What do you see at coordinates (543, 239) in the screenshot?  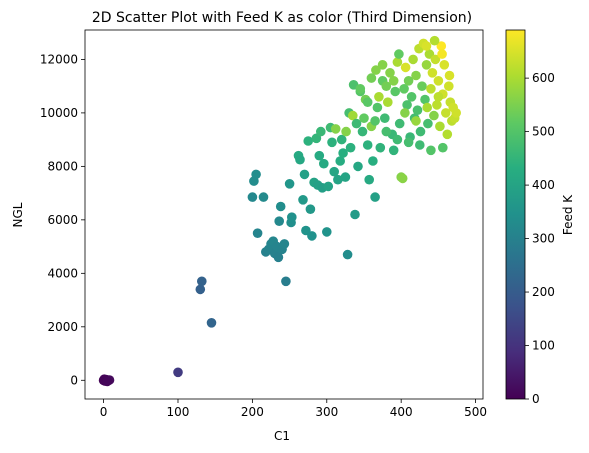 I see `colorbar-tick-label: 300` at bounding box center [543, 239].